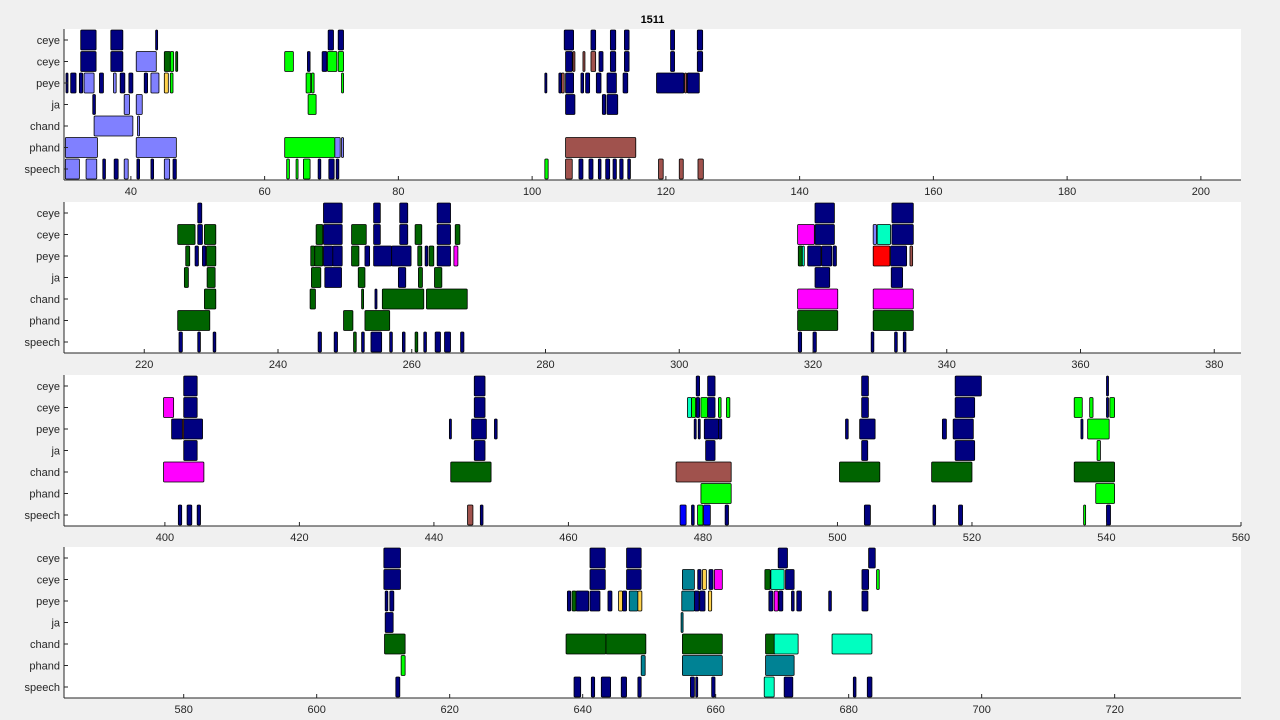  Describe the element at coordinates (666, 192) in the screenshot. I see `x-tick-label: 120` at that location.